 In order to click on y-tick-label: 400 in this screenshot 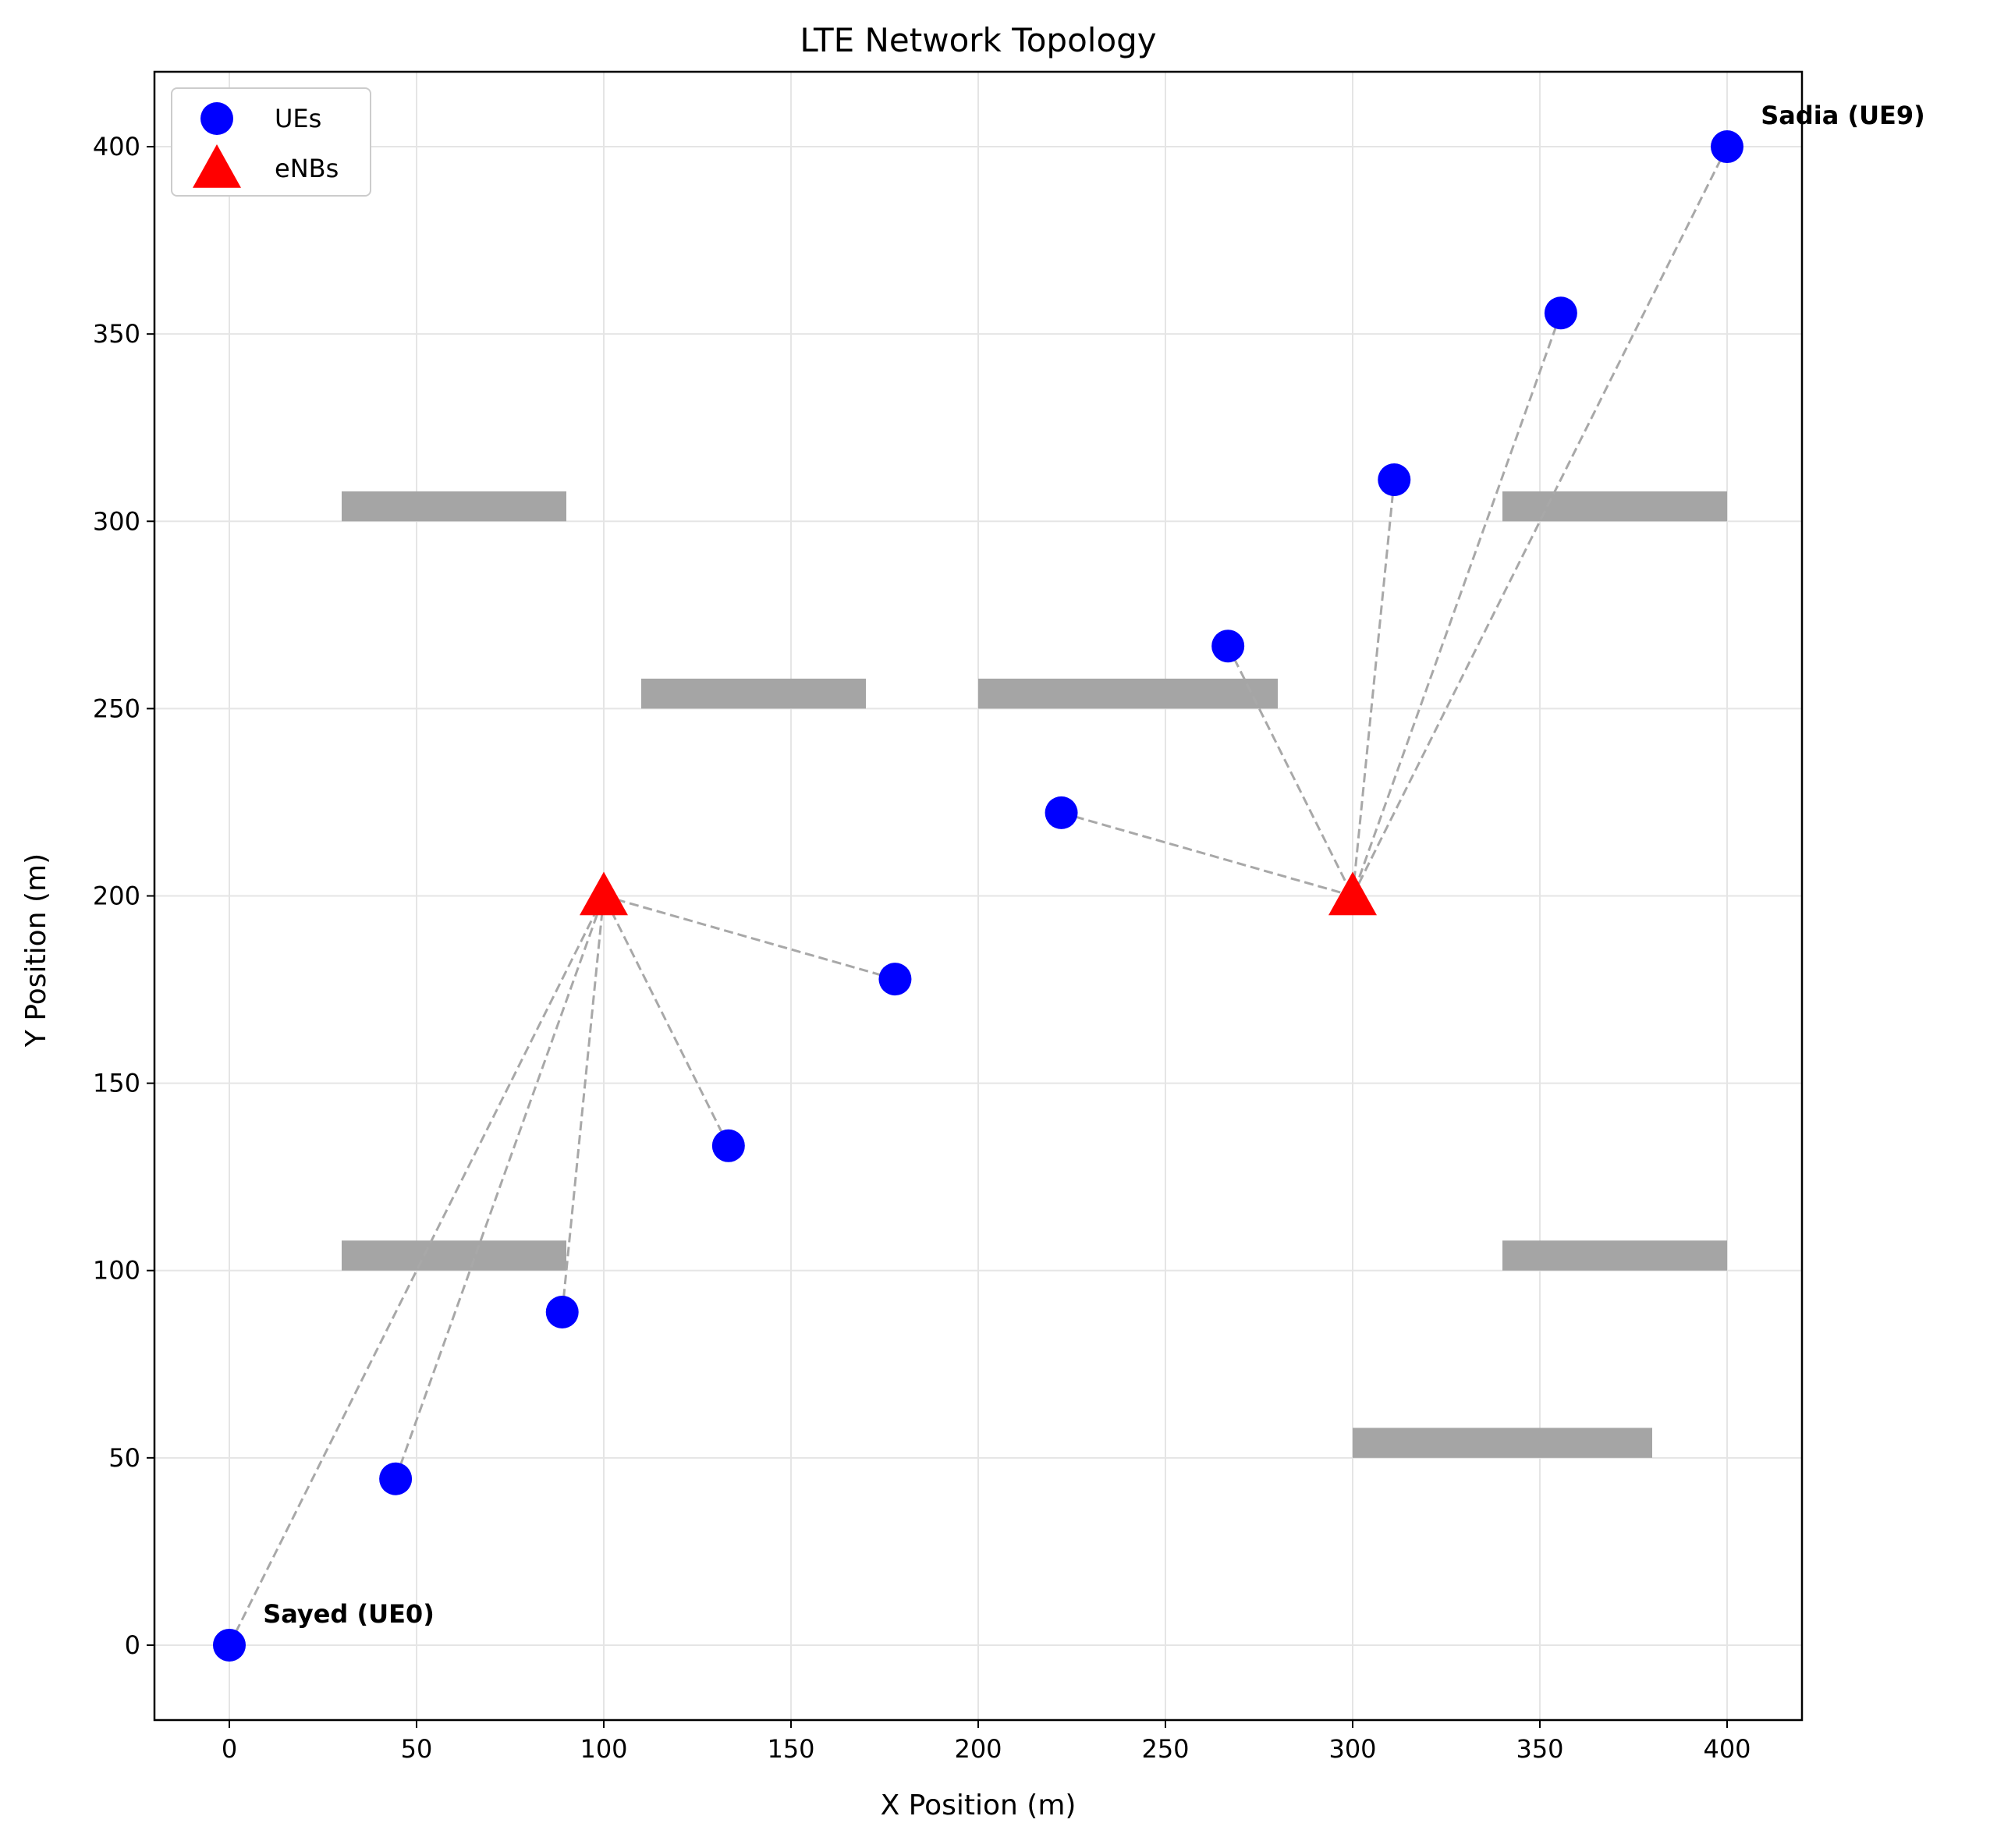, I will do `click(116, 146)`.